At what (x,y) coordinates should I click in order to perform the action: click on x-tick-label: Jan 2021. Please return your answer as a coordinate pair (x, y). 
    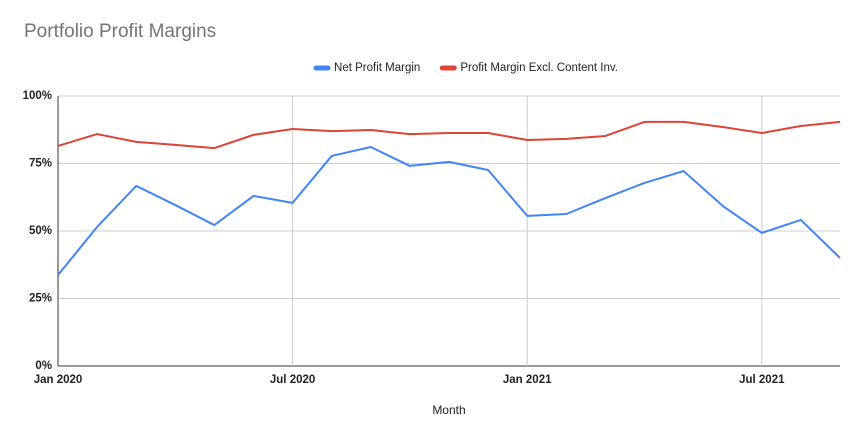
    Looking at the image, I should click on (527, 380).